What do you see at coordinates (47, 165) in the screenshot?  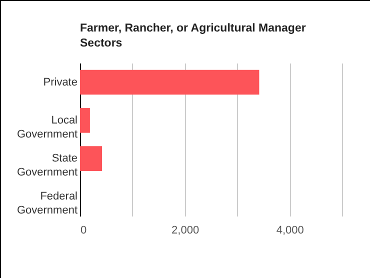 I see `y-tick-label: State Government` at bounding box center [47, 165].